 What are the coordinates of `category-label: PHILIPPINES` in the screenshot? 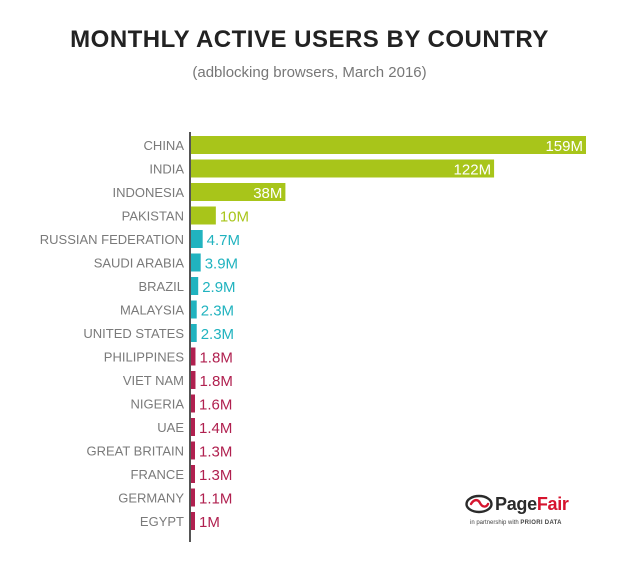 It's located at (144, 357).